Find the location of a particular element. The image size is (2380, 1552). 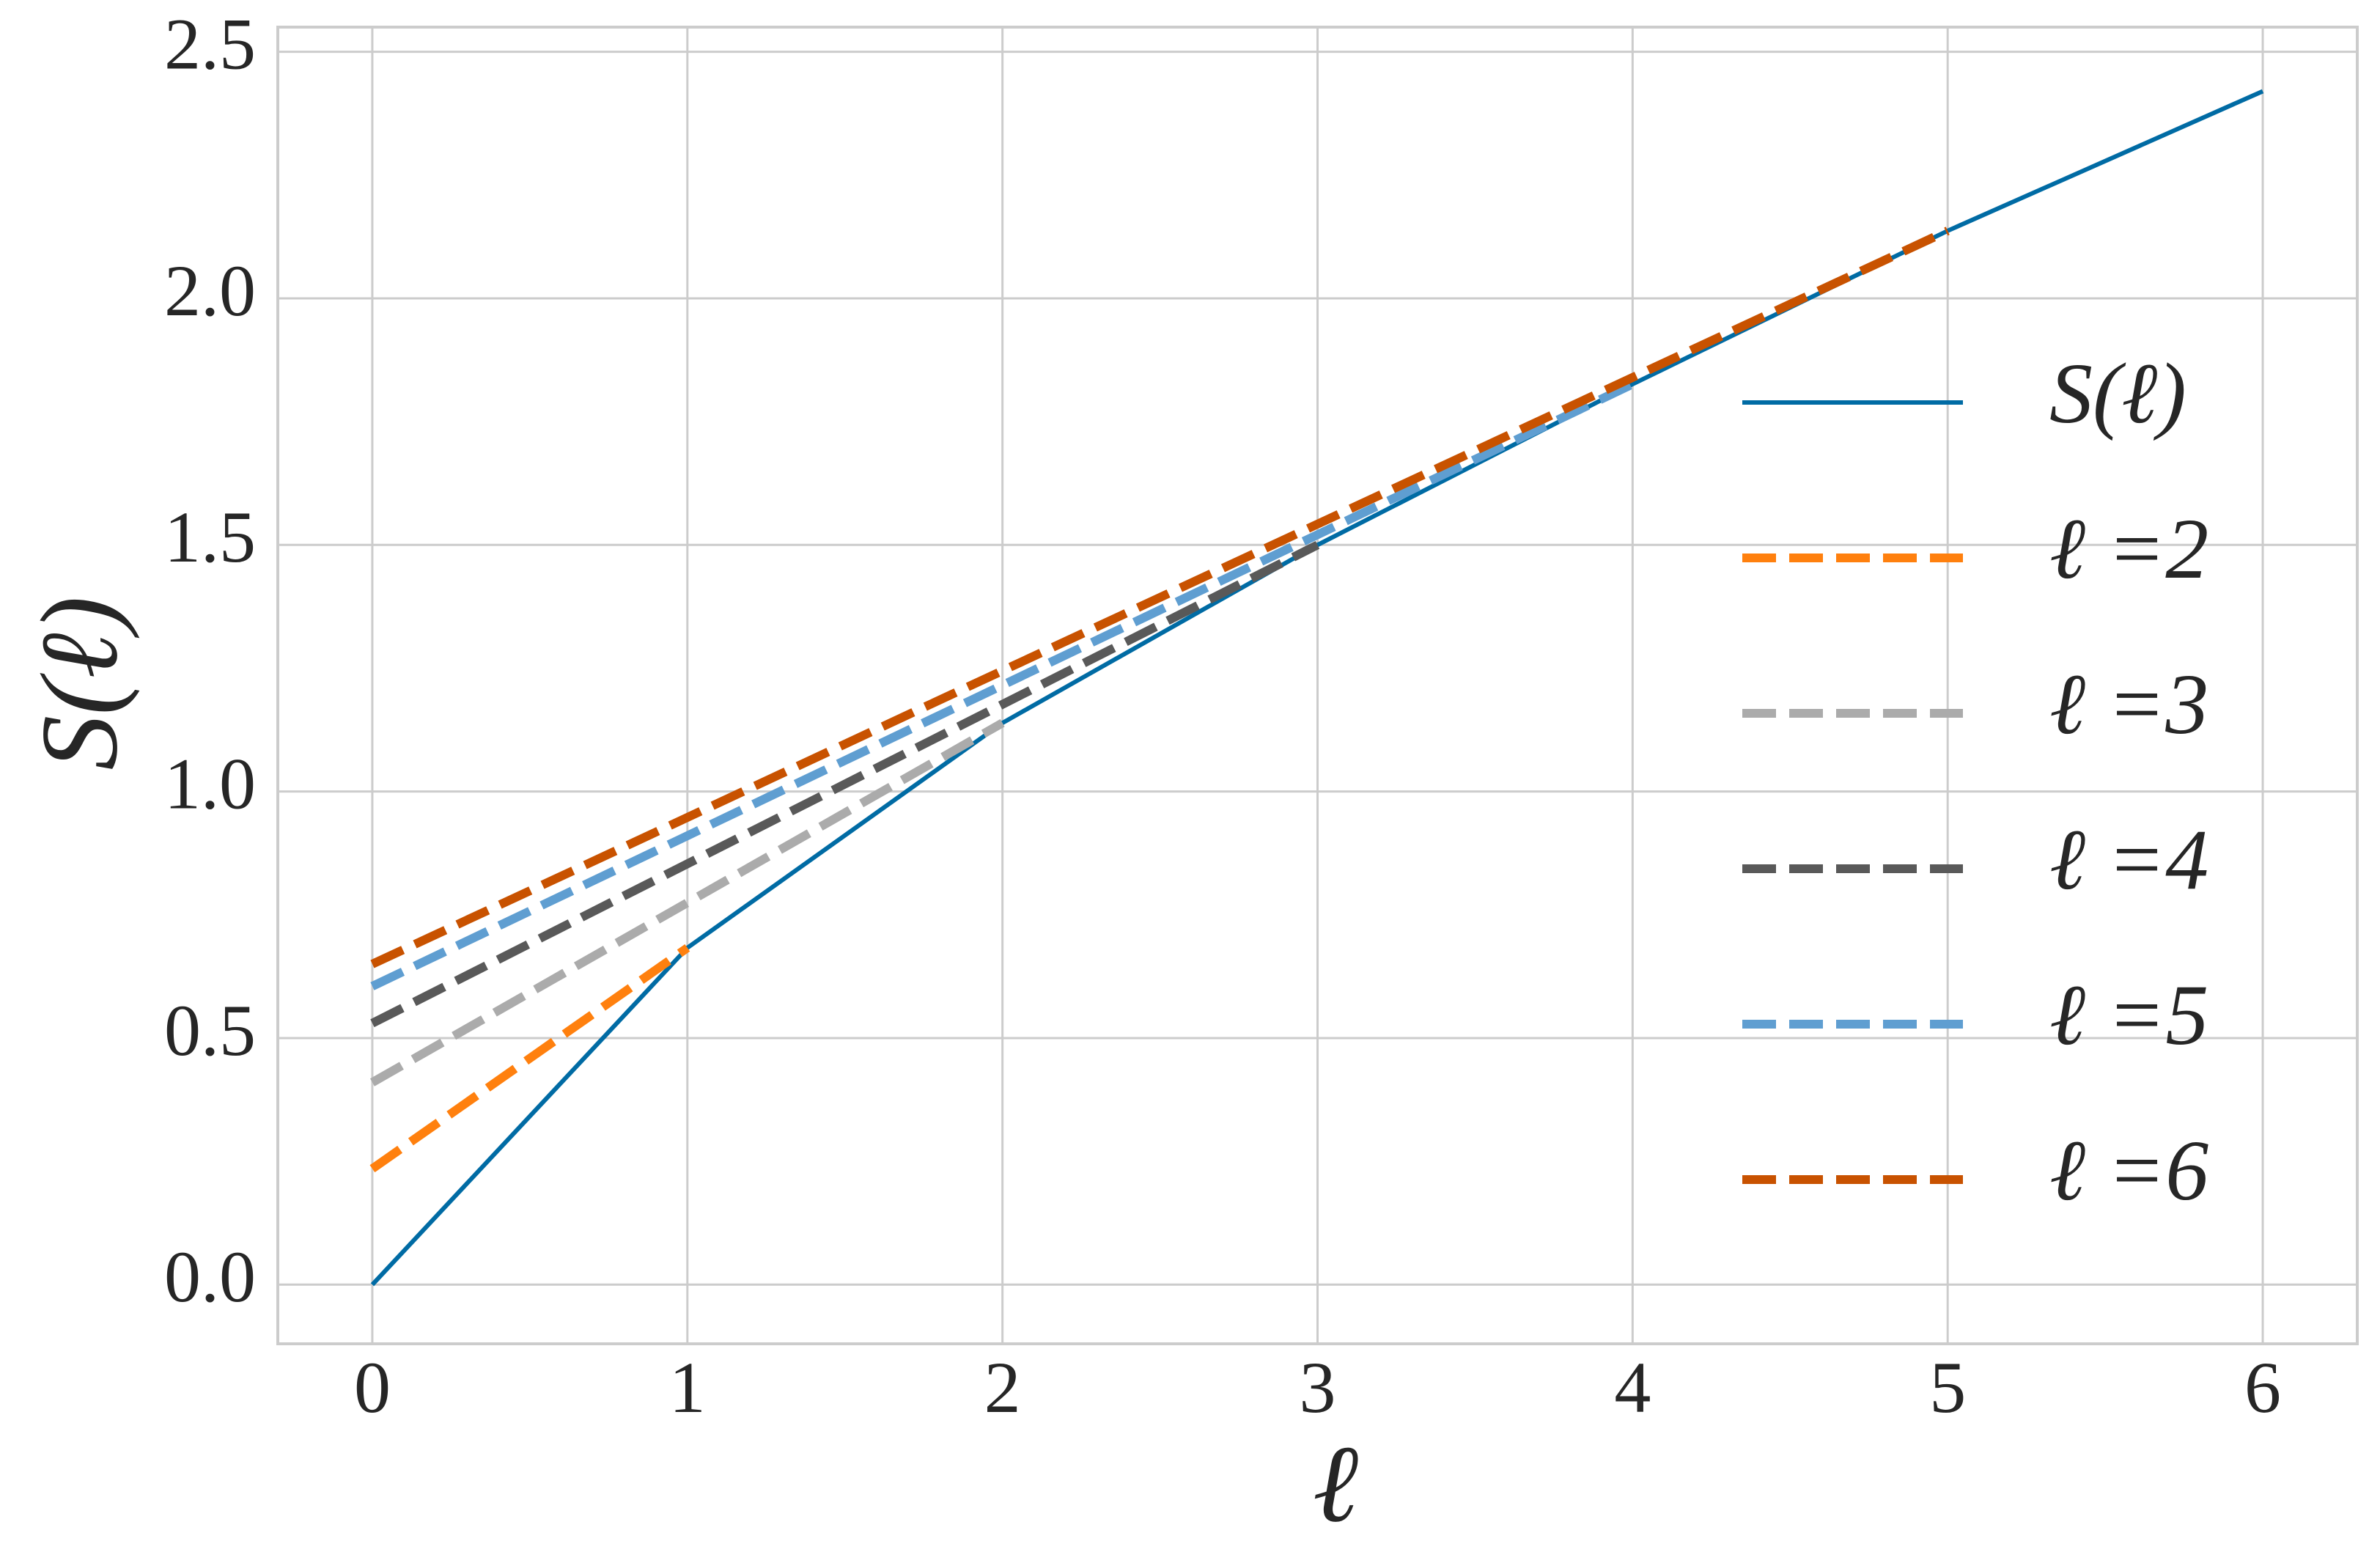

y-tick-label: 2.5 is located at coordinates (210, 44).